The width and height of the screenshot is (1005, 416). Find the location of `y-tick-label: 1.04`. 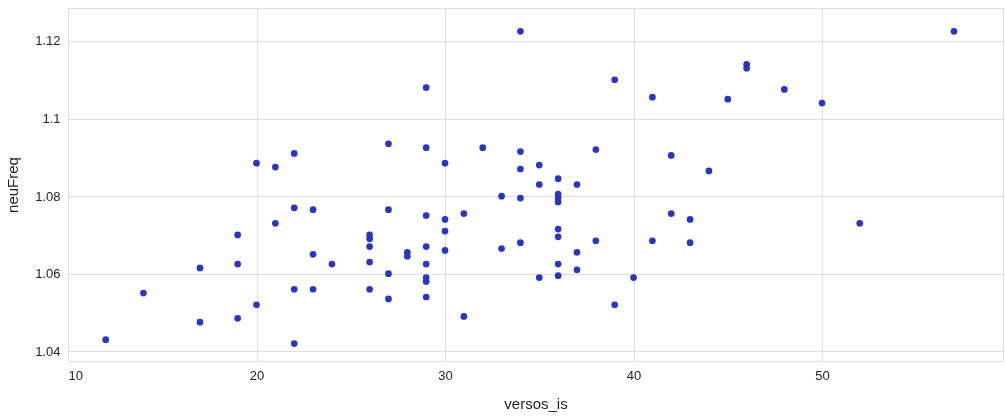

y-tick-label: 1.04 is located at coordinates (48, 351).